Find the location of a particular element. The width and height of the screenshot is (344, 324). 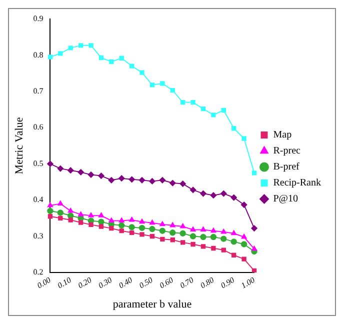

x-tick-label: 0.20 is located at coordinates (85, 282).